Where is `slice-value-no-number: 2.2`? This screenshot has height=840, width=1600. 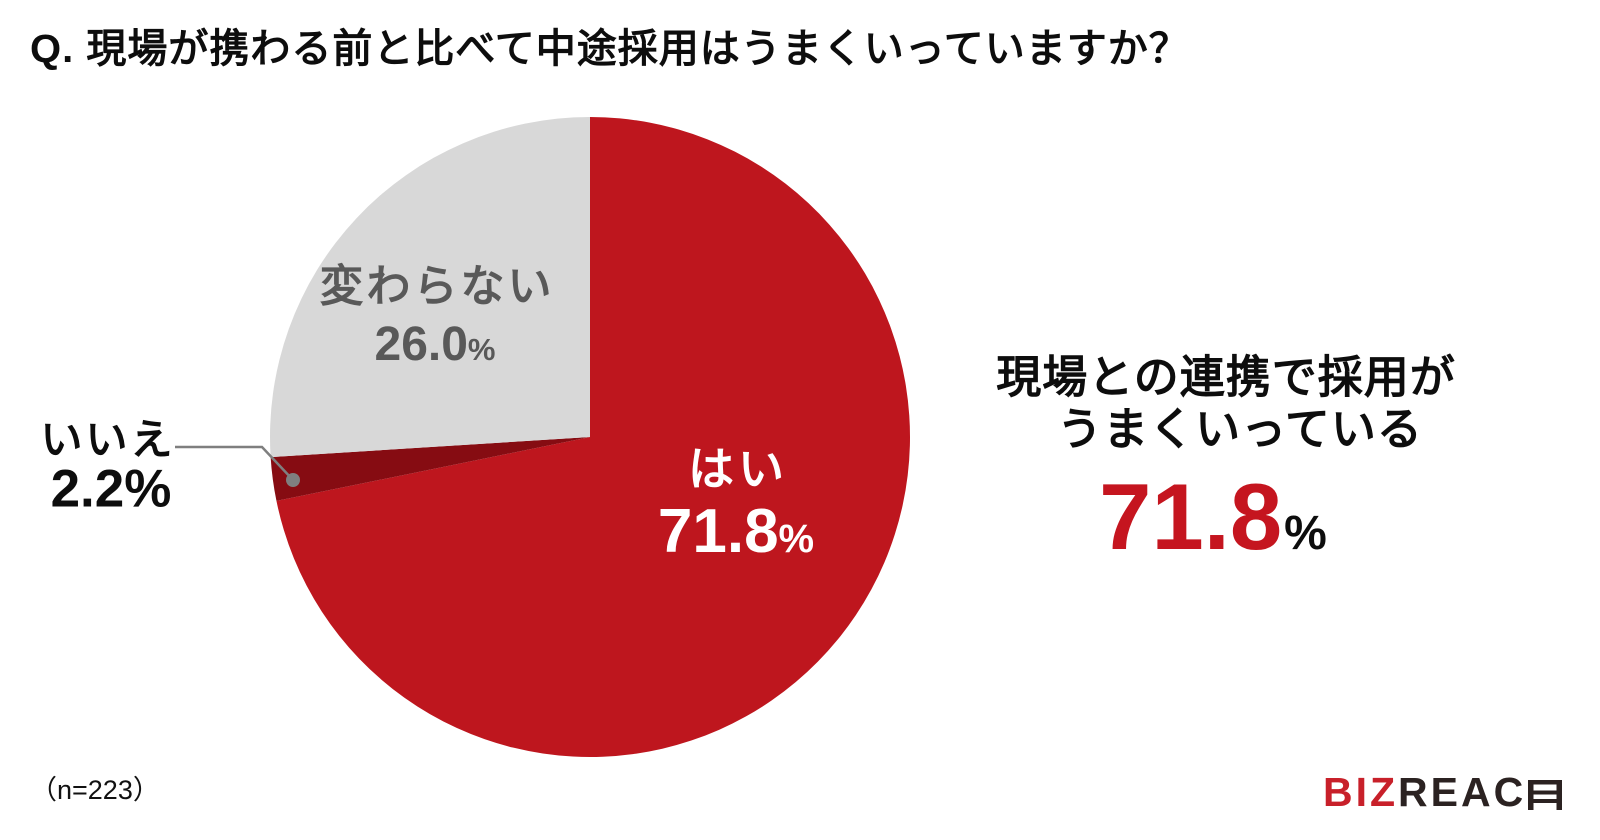 slice-value-no-number: 2.2 is located at coordinates (87, 489).